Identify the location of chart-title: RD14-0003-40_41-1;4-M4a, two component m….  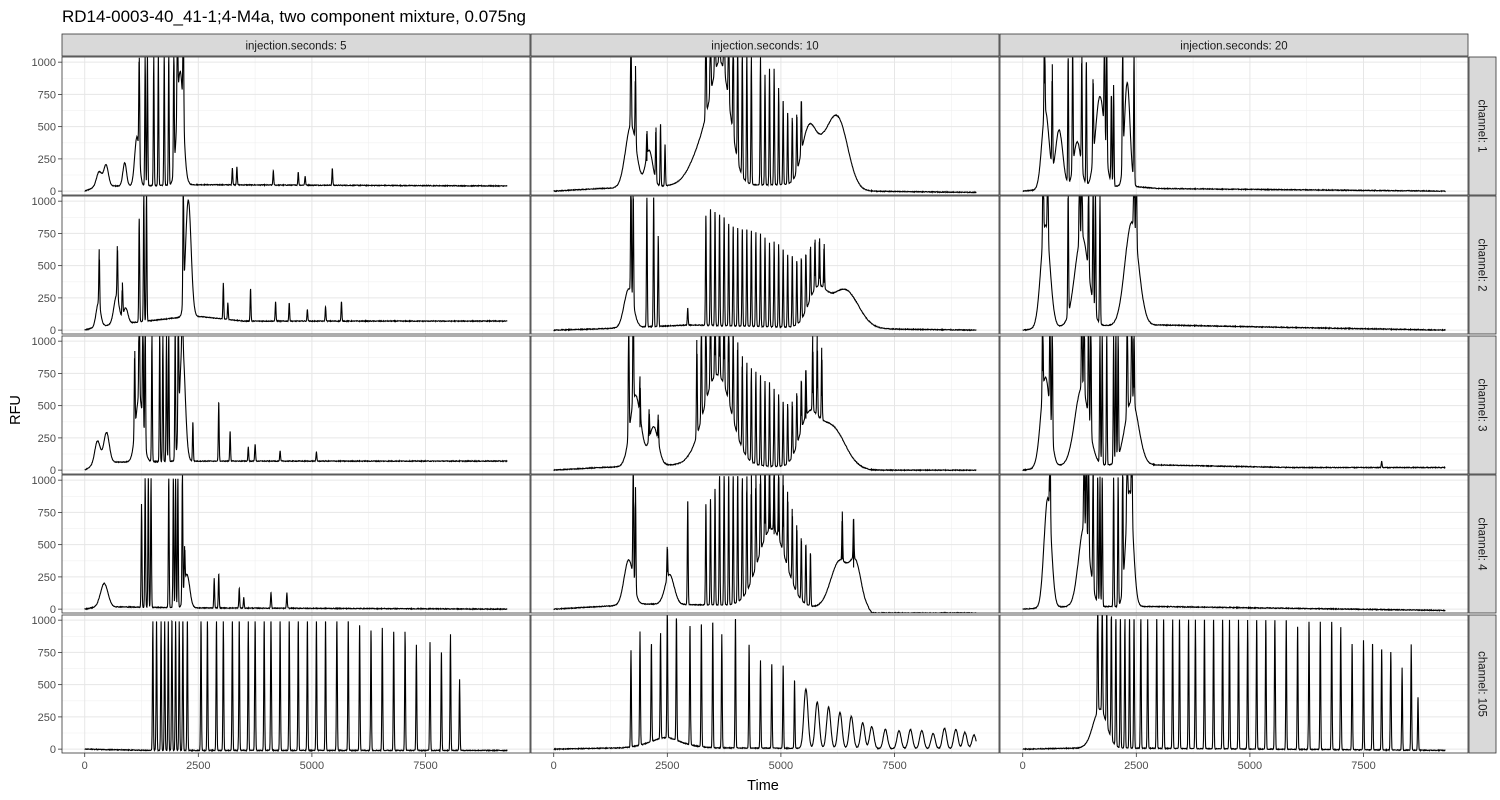
(294, 16).